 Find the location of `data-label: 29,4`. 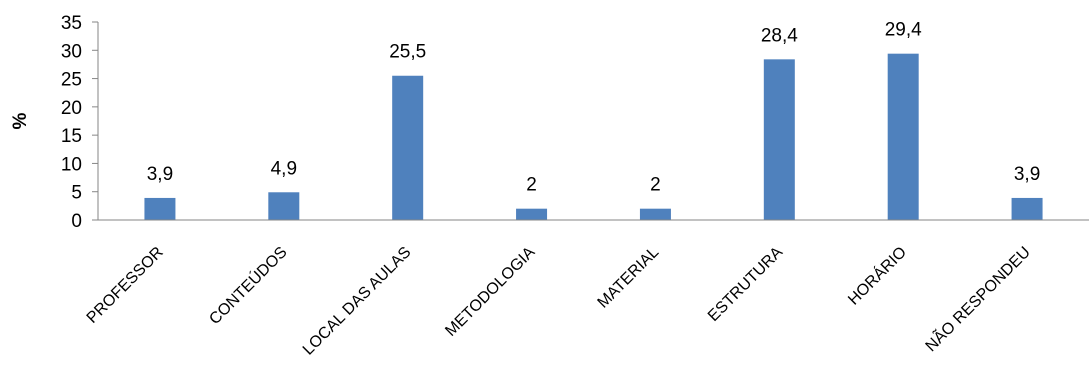

data-label: 29,4 is located at coordinates (903, 30).